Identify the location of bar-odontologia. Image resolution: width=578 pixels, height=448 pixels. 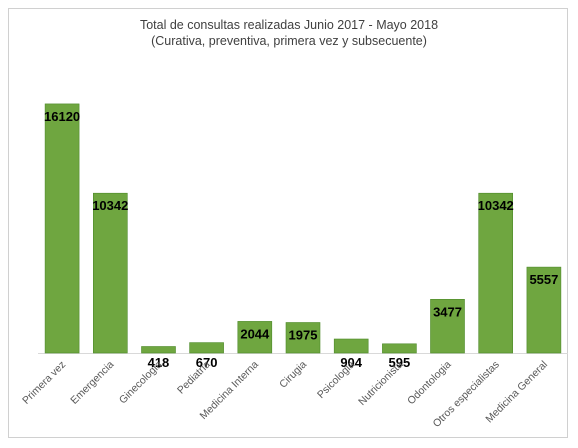
(447, 326).